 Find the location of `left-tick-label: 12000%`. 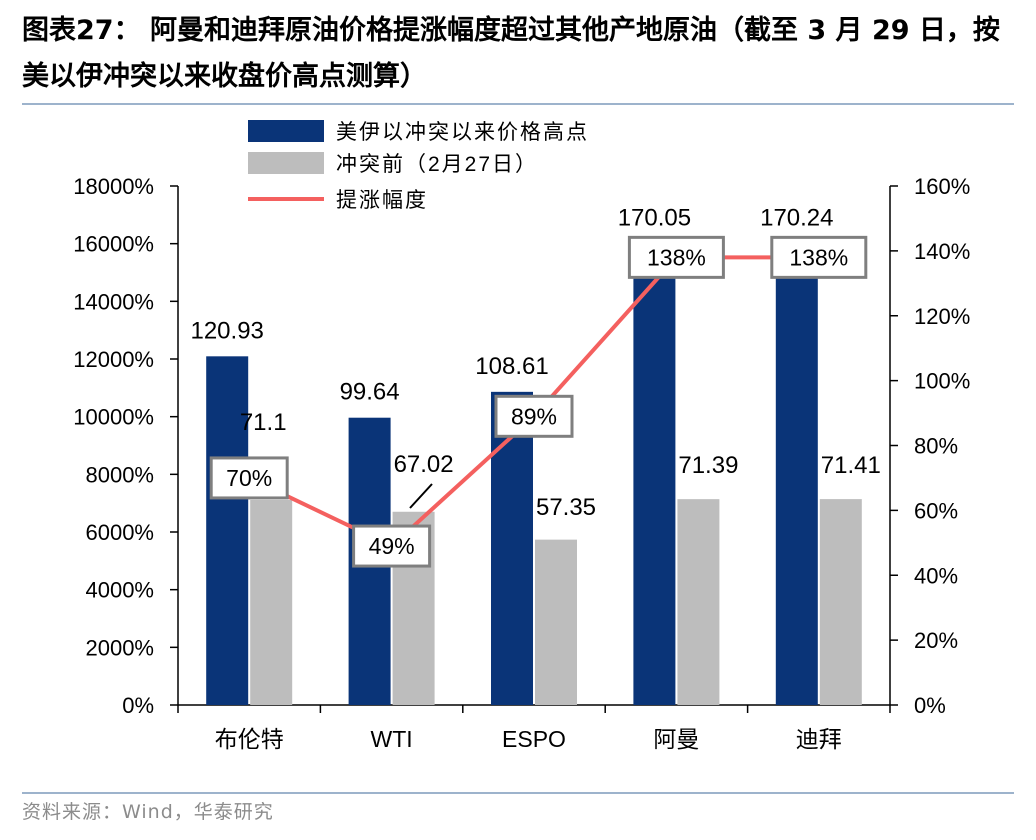

left-tick-label: 12000% is located at coordinates (113, 359).